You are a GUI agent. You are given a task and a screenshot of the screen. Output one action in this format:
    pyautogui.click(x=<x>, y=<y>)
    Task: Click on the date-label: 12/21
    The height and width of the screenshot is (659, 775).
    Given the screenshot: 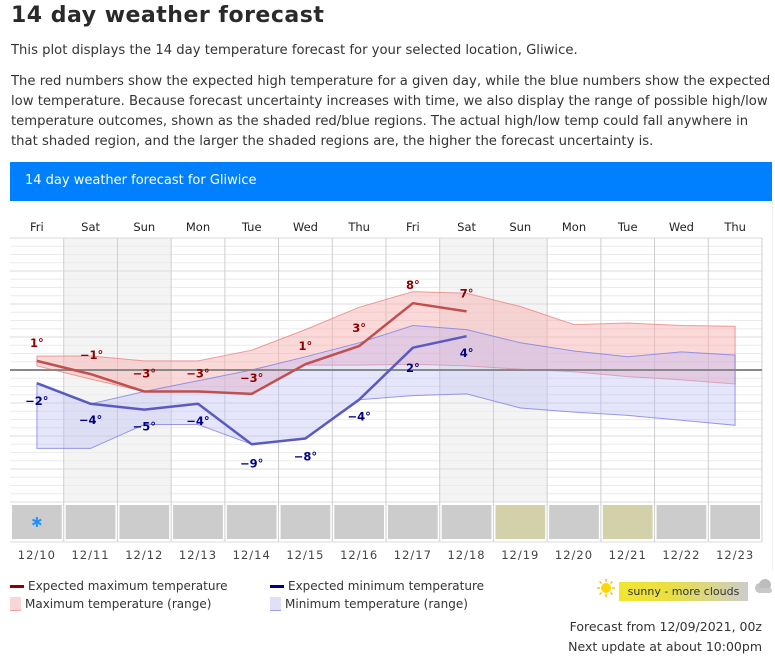 What is the action you would take?
    pyautogui.click(x=628, y=555)
    